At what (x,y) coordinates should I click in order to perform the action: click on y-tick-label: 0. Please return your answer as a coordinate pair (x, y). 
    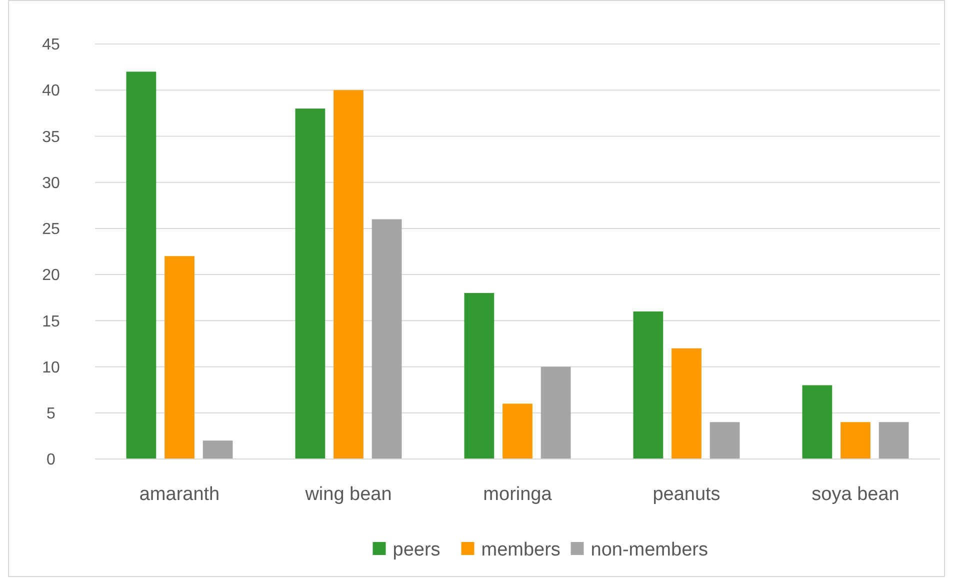
    Looking at the image, I should click on (51, 460).